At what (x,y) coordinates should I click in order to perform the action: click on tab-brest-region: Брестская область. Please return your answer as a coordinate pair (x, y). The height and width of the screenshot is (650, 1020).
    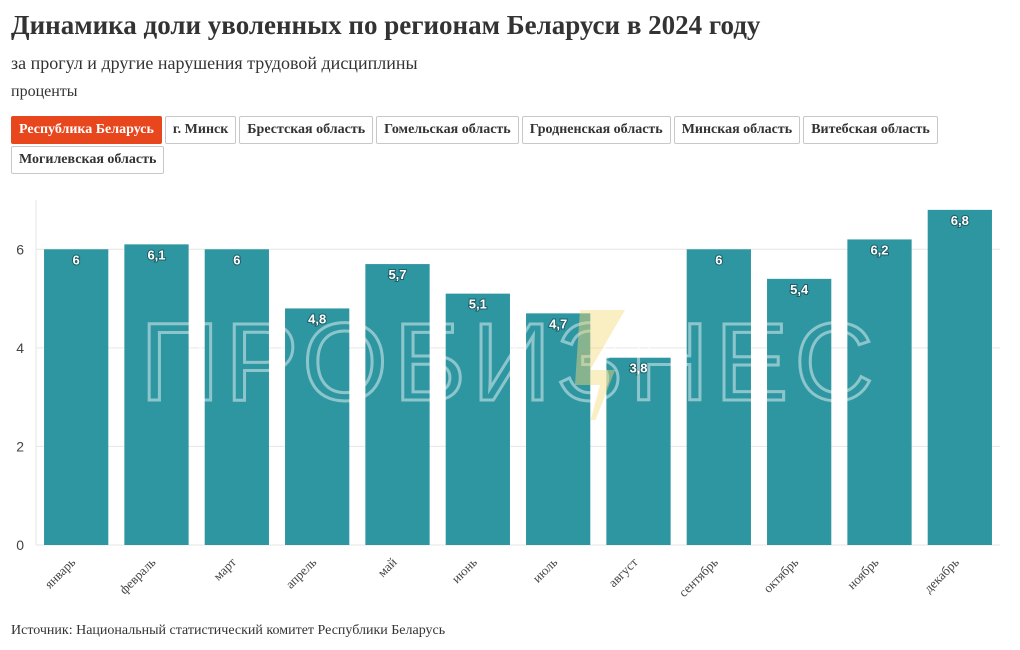
    Looking at the image, I should click on (306, 130).